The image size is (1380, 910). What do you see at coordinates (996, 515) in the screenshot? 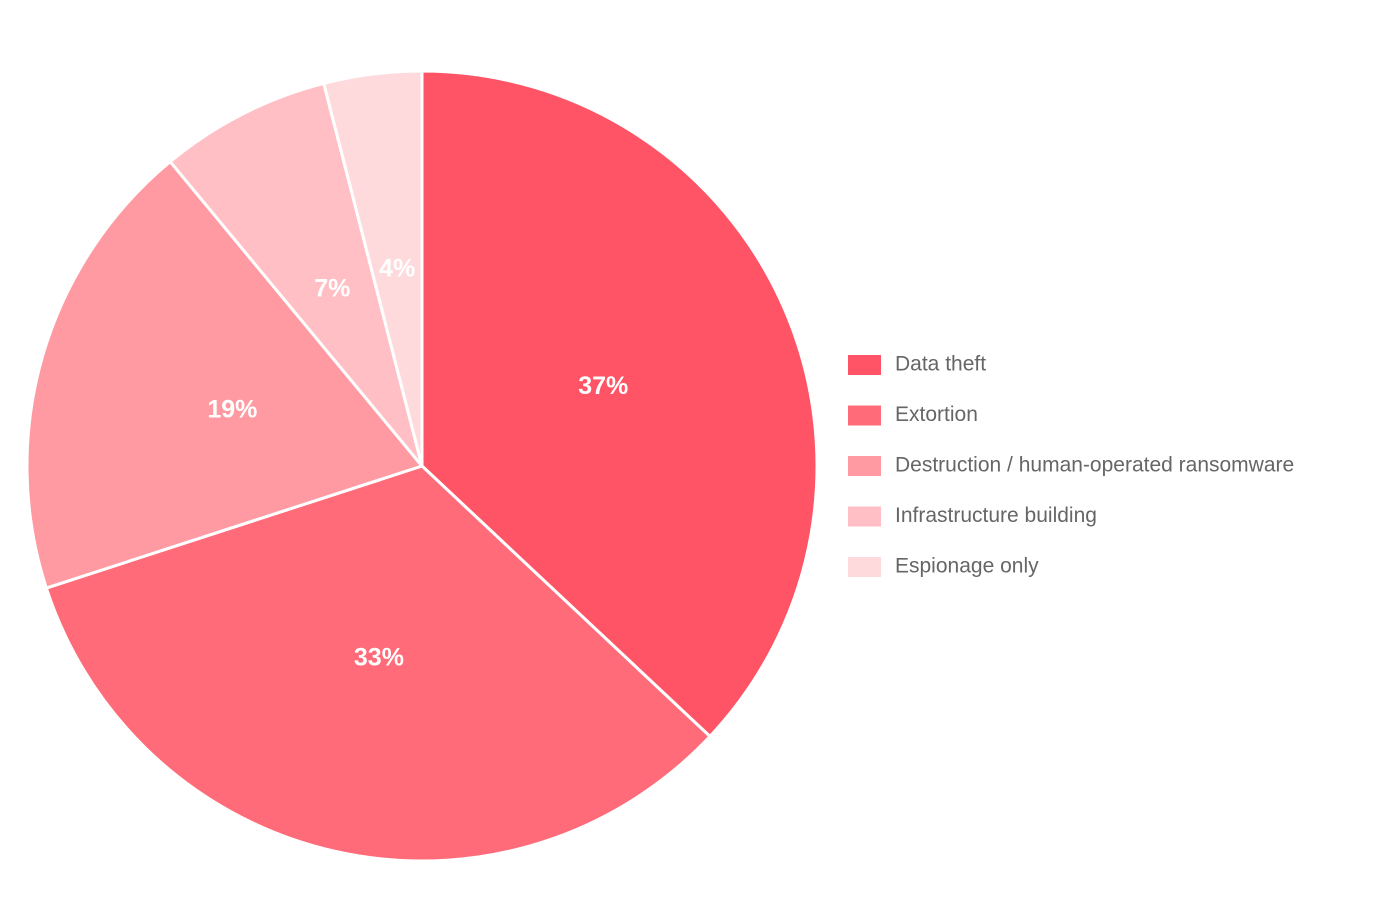
I see `legend-label: Infrastructure building` at bounding box center [996, 515].